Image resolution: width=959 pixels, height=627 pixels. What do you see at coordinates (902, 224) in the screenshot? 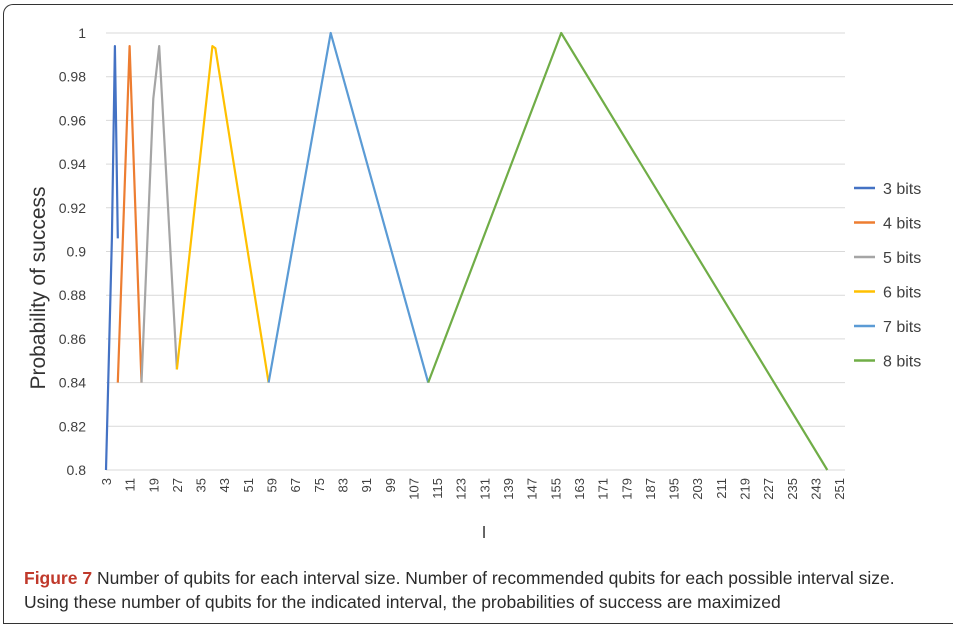
I see `legend-label: 4 bits` at bounding box center [902, 224].